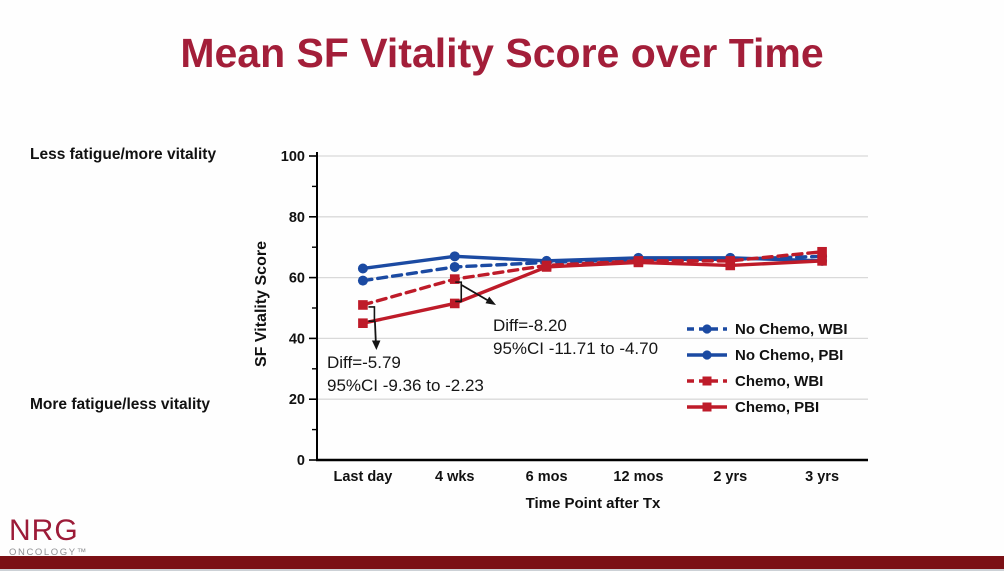  I want to click on logo-subtext: ONCOLOGY™, so click(48, 552).